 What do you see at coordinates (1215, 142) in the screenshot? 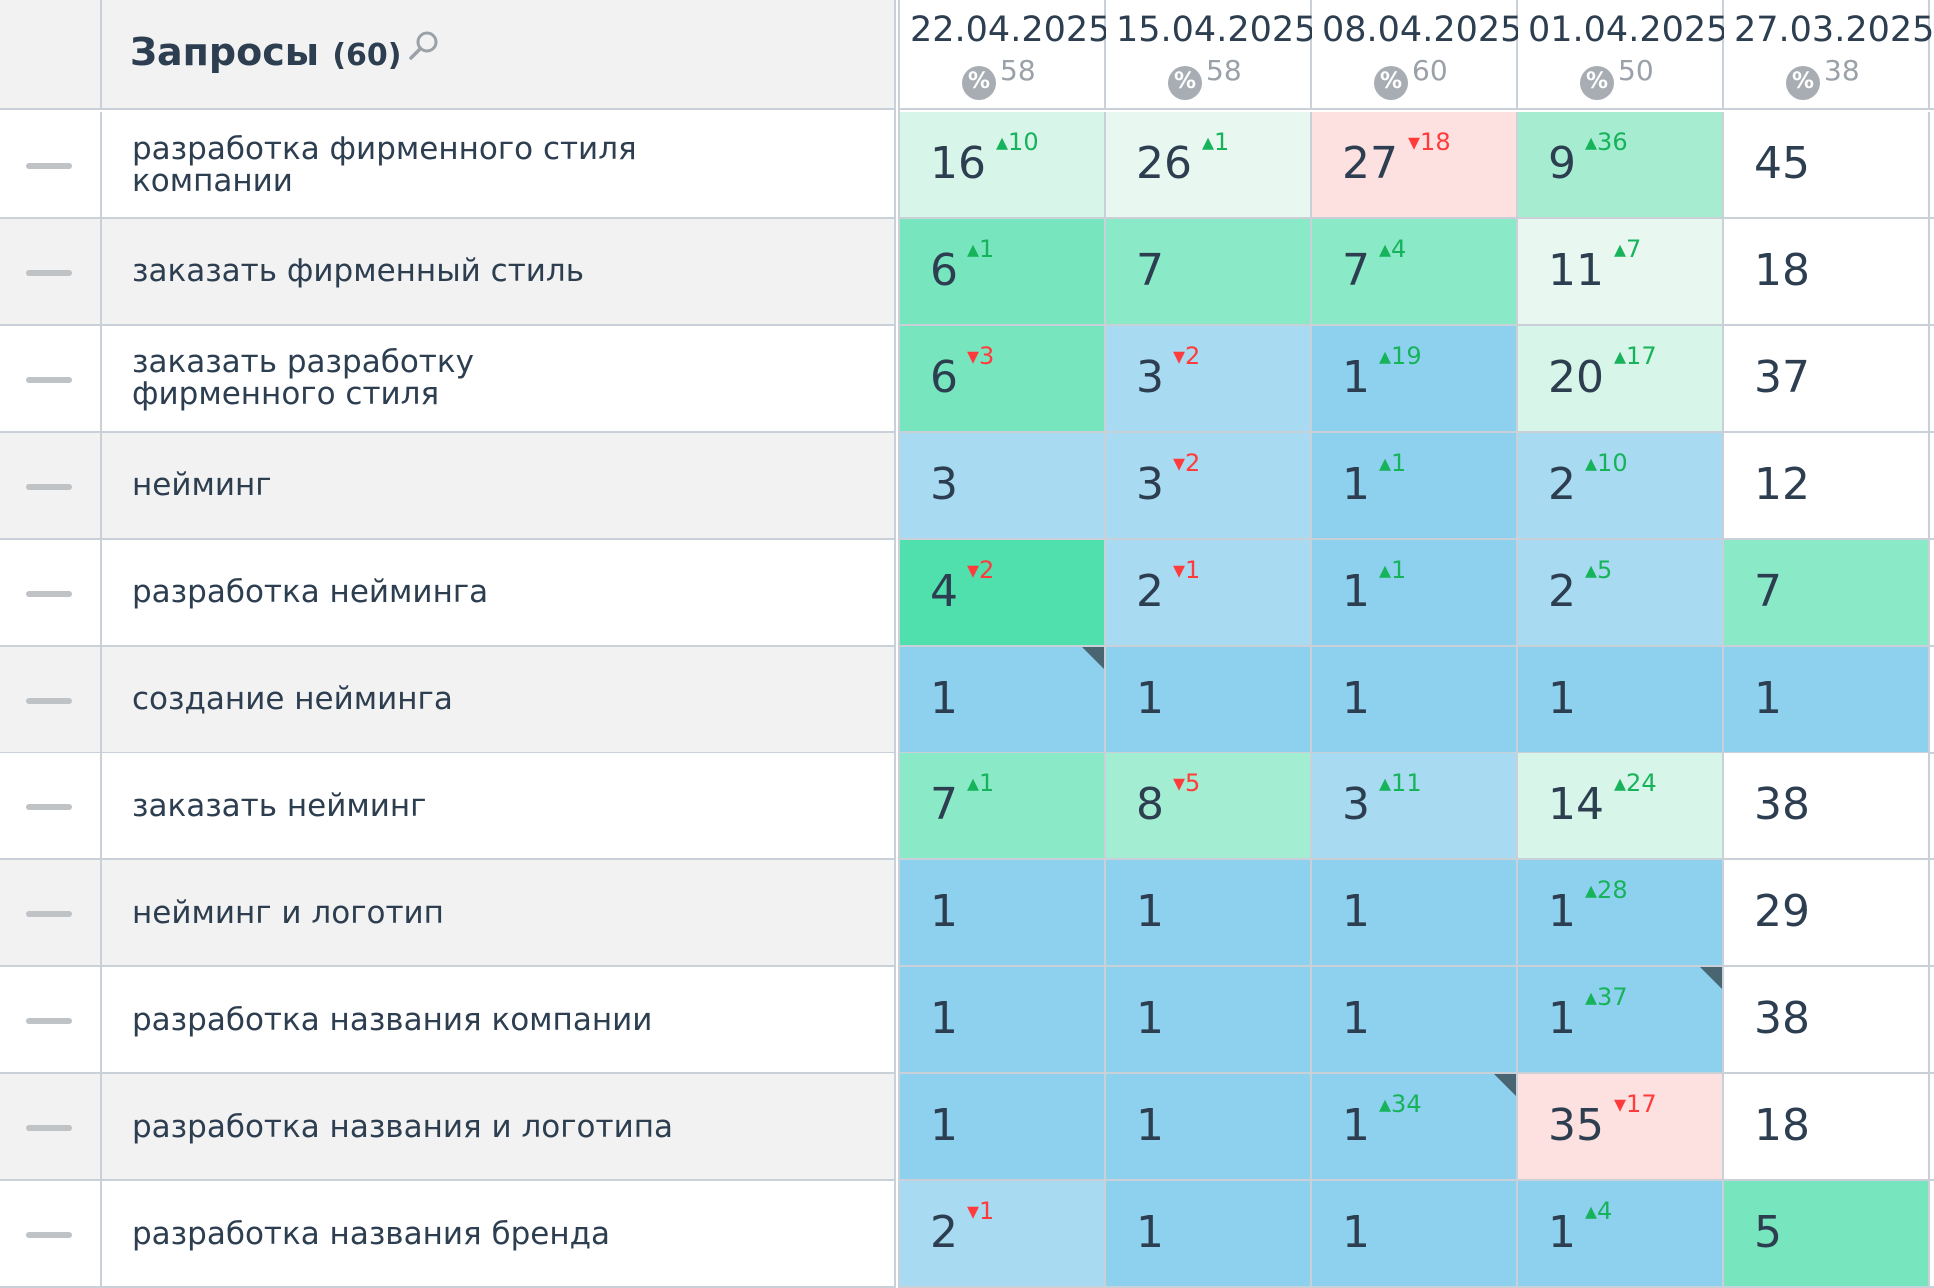
I see `position-change: ▴1` at bounding box center [1215, 142].